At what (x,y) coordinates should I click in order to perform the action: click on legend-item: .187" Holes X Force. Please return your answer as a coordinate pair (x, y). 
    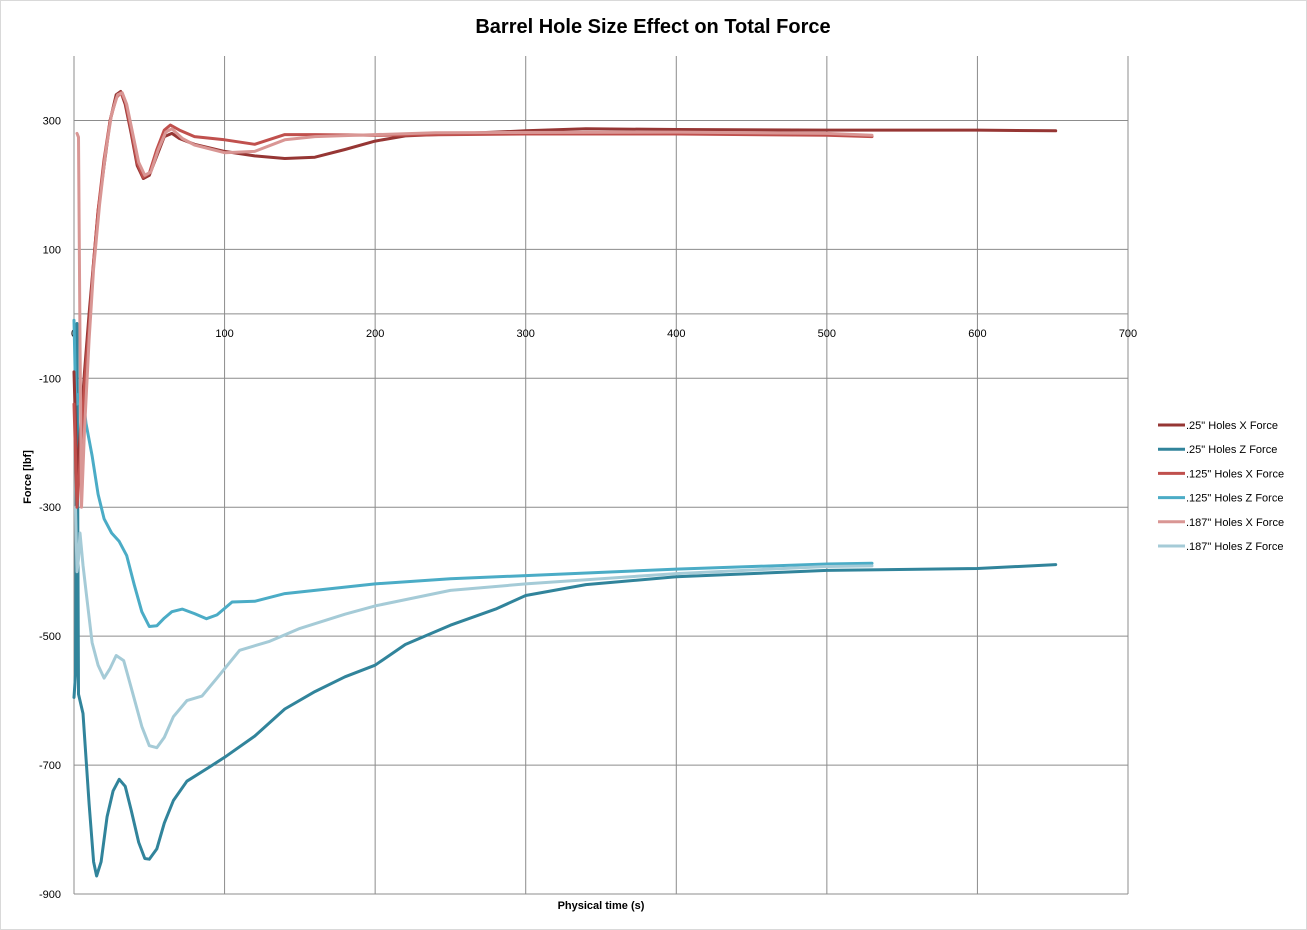
    Looking at the image, I should click on (1221, 523).